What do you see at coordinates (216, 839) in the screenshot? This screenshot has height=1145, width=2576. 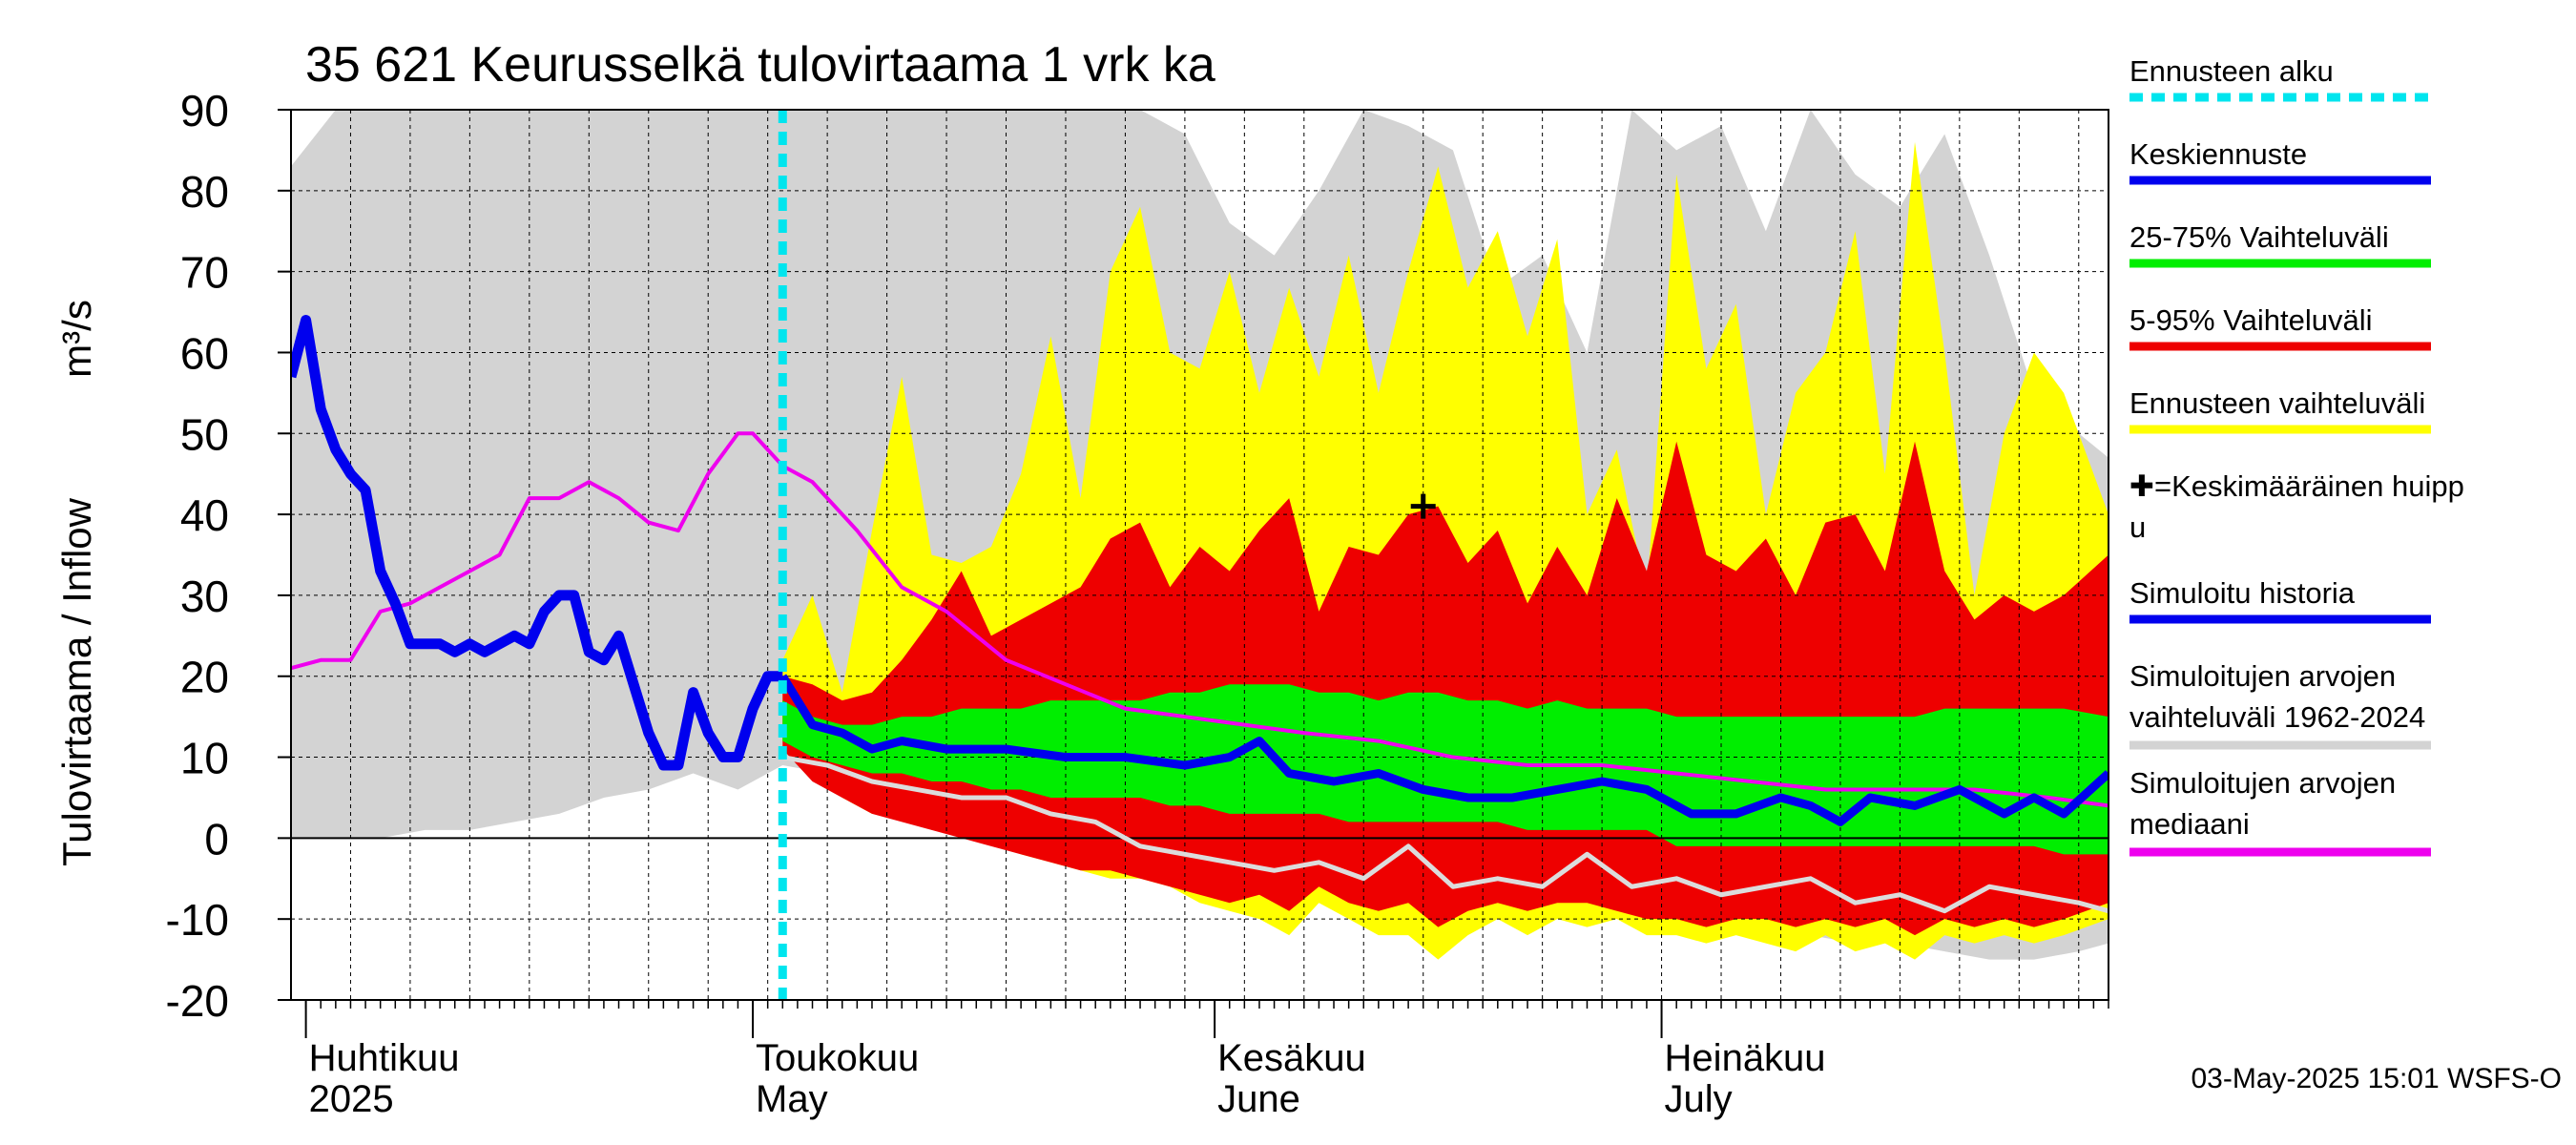 I see `y-tick-label: 0` at bounding box center [216, 839].